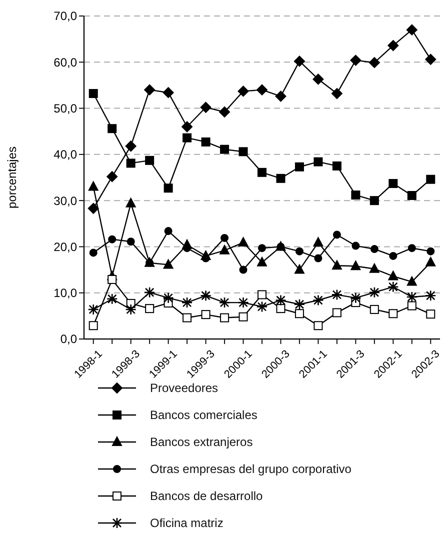 Image resolution: width=443 pixels, height=552 pixels. What do you see at coordinates (66, 201) in the screenshot?
I see `y-tick-label: 30,0` at bounding box center [66, 201].